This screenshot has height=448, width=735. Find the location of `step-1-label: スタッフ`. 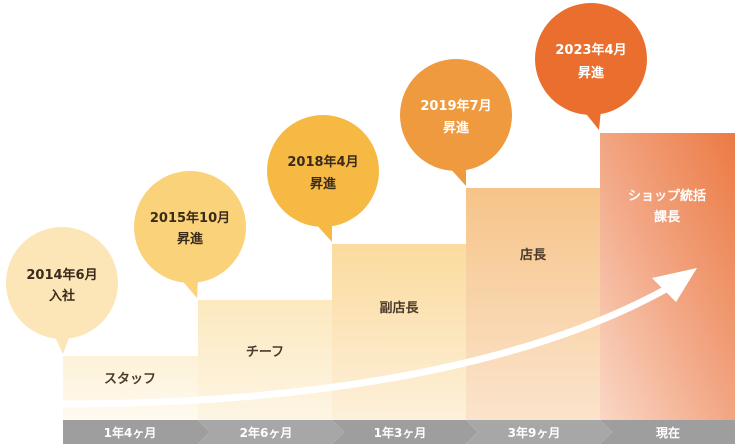

step-1-label: スタッフ is located at coordinates (130, 379).